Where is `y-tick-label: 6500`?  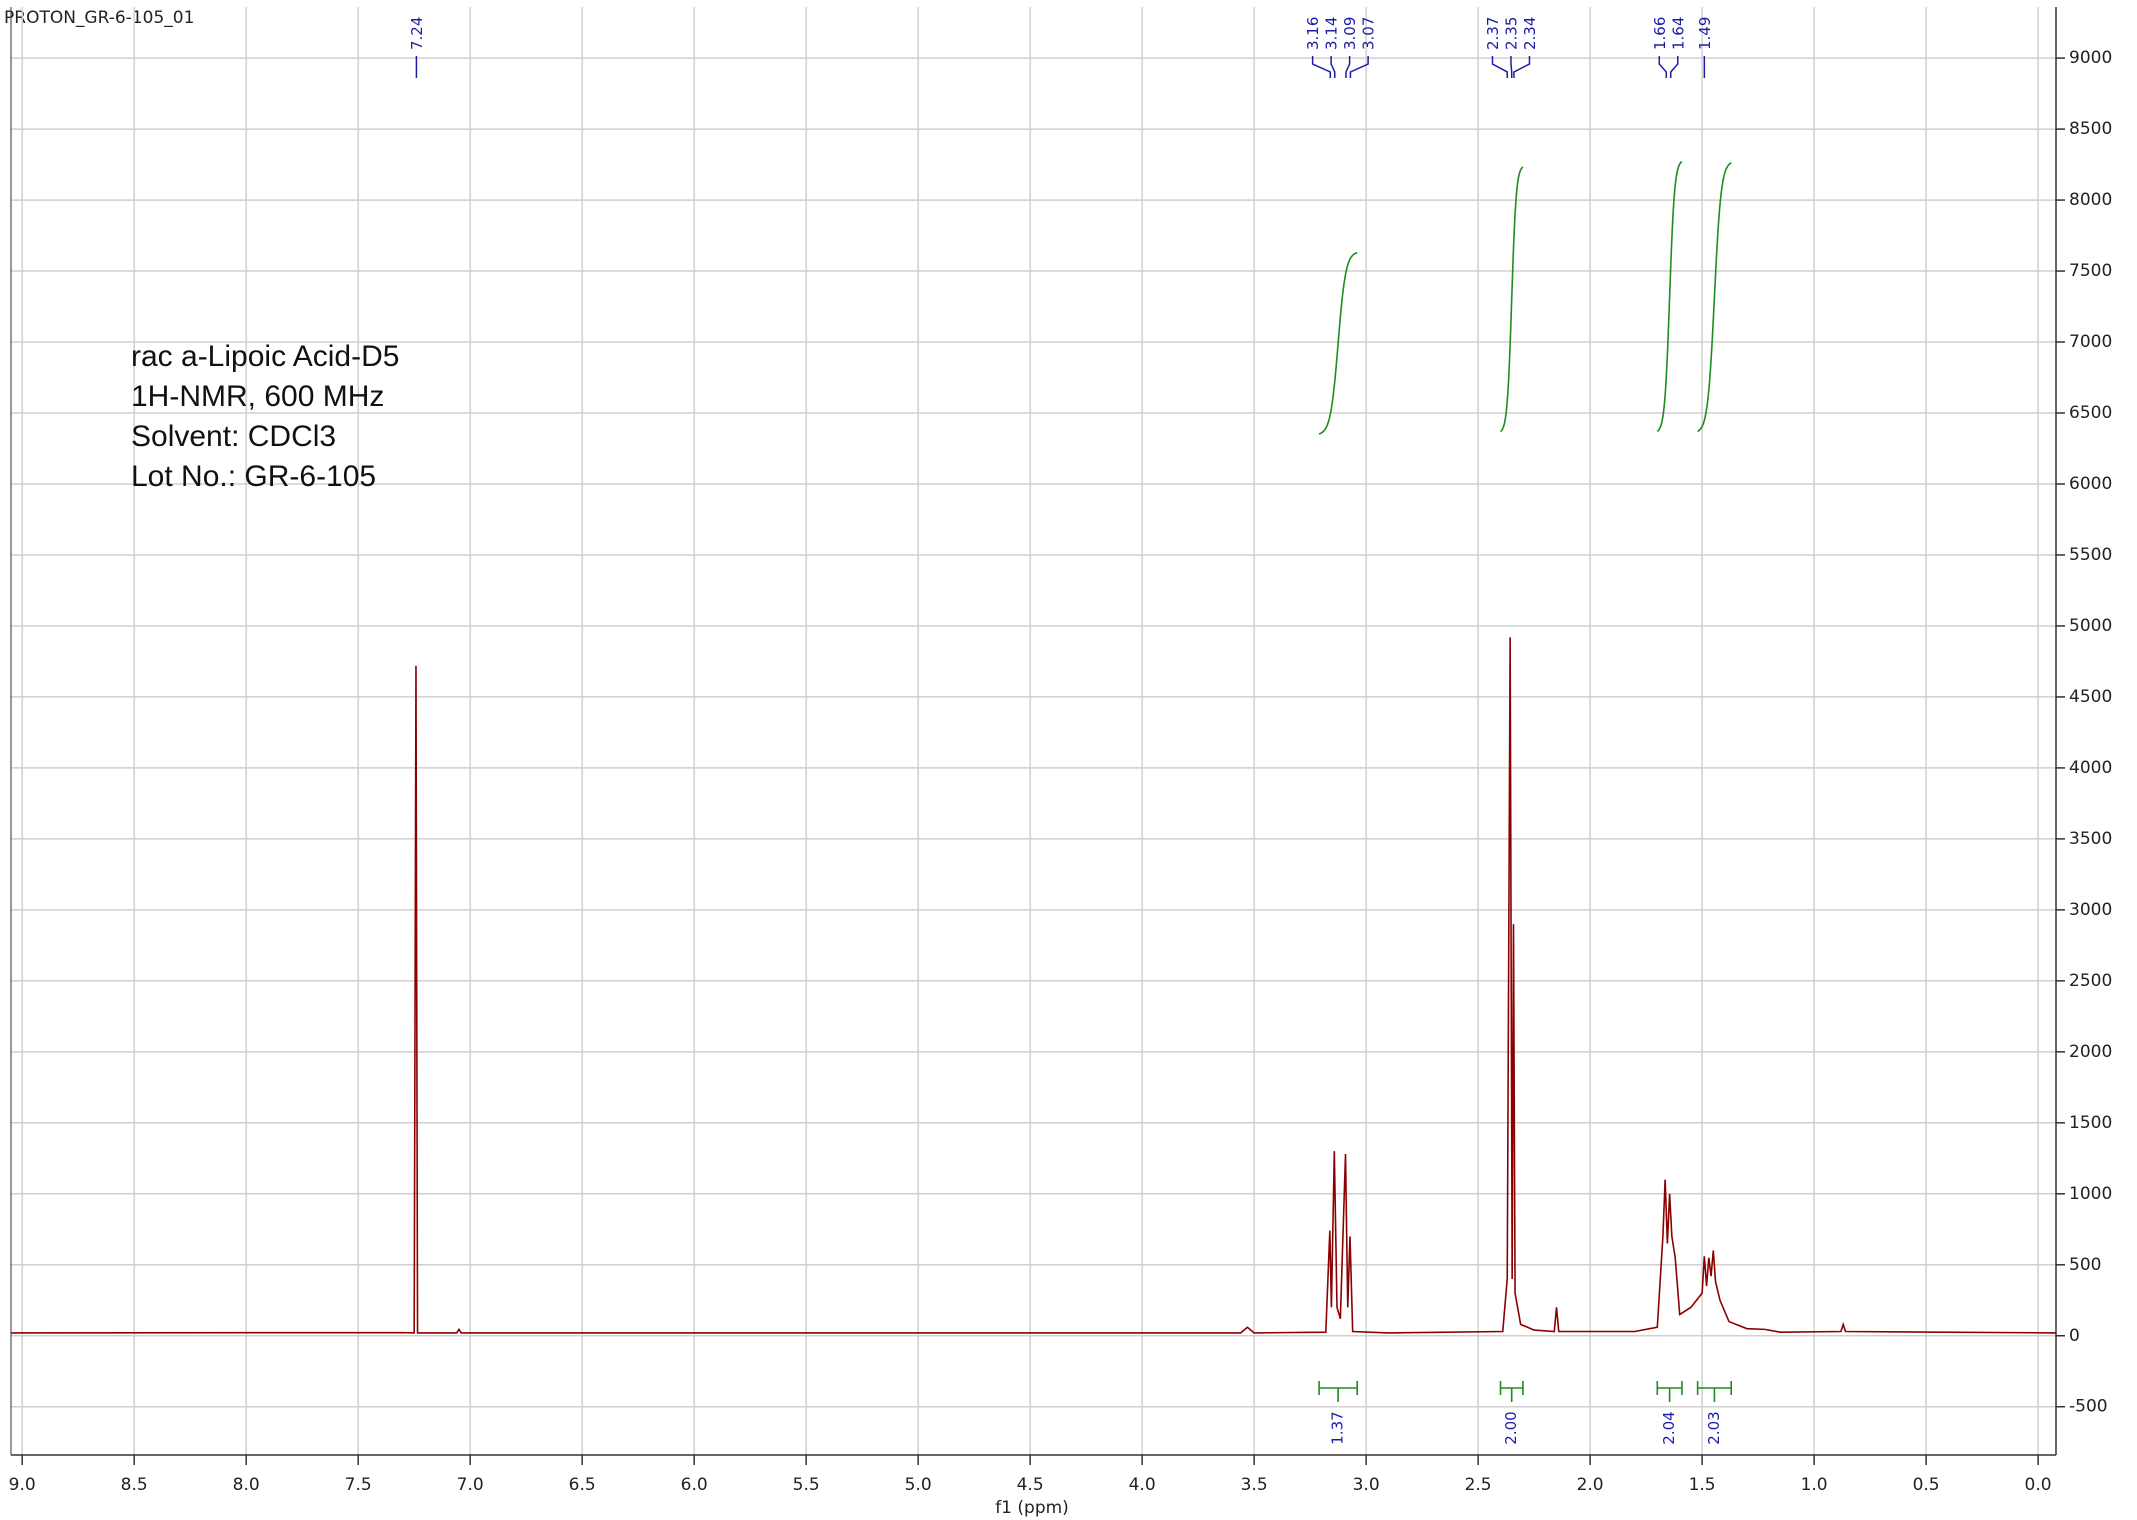 y-tick-label: 6500 is located at coordinates (2090, 413).